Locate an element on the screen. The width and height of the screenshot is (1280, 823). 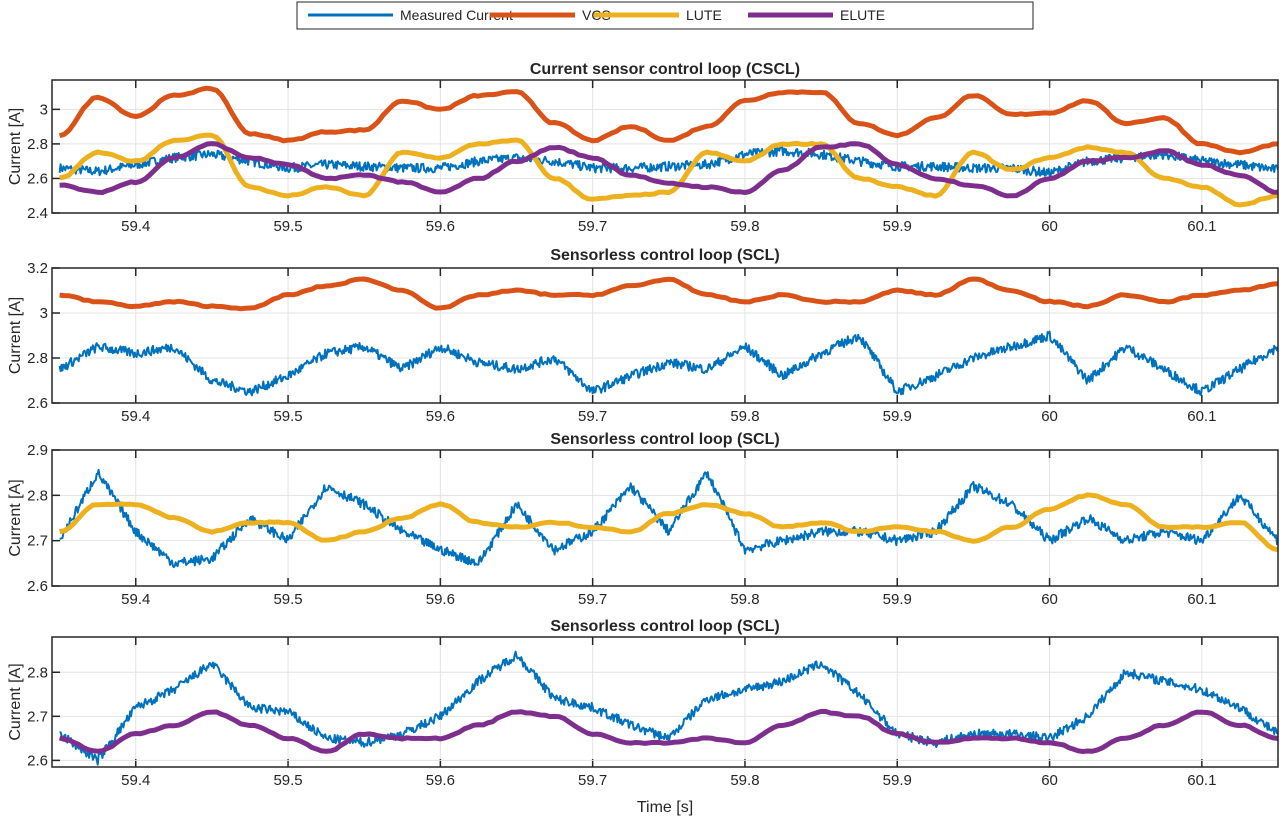
subplot-title: Current sensor control loop (CSCL) is located at coordinates (665, 69).